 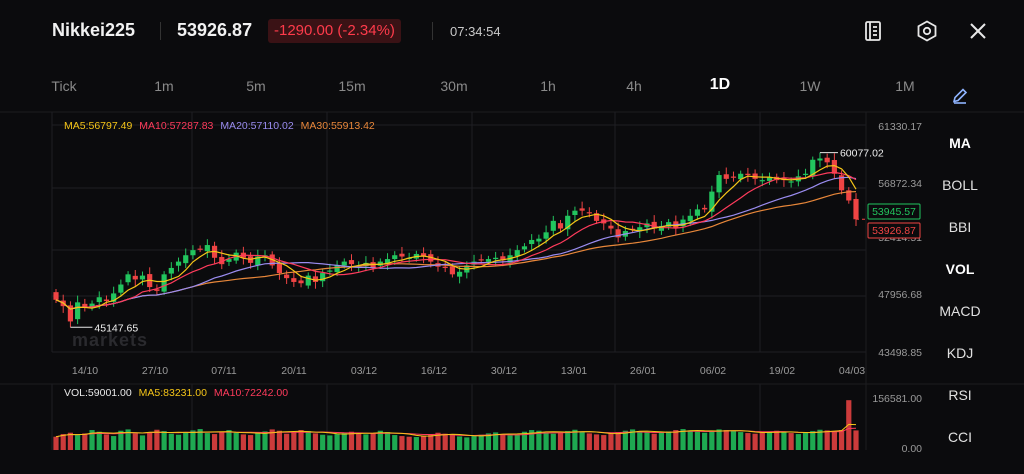 What do you see at coordinates (643, 371) in the screenshot?
I see `date-axis-label: 26/01` at bounding box center [643, 371].